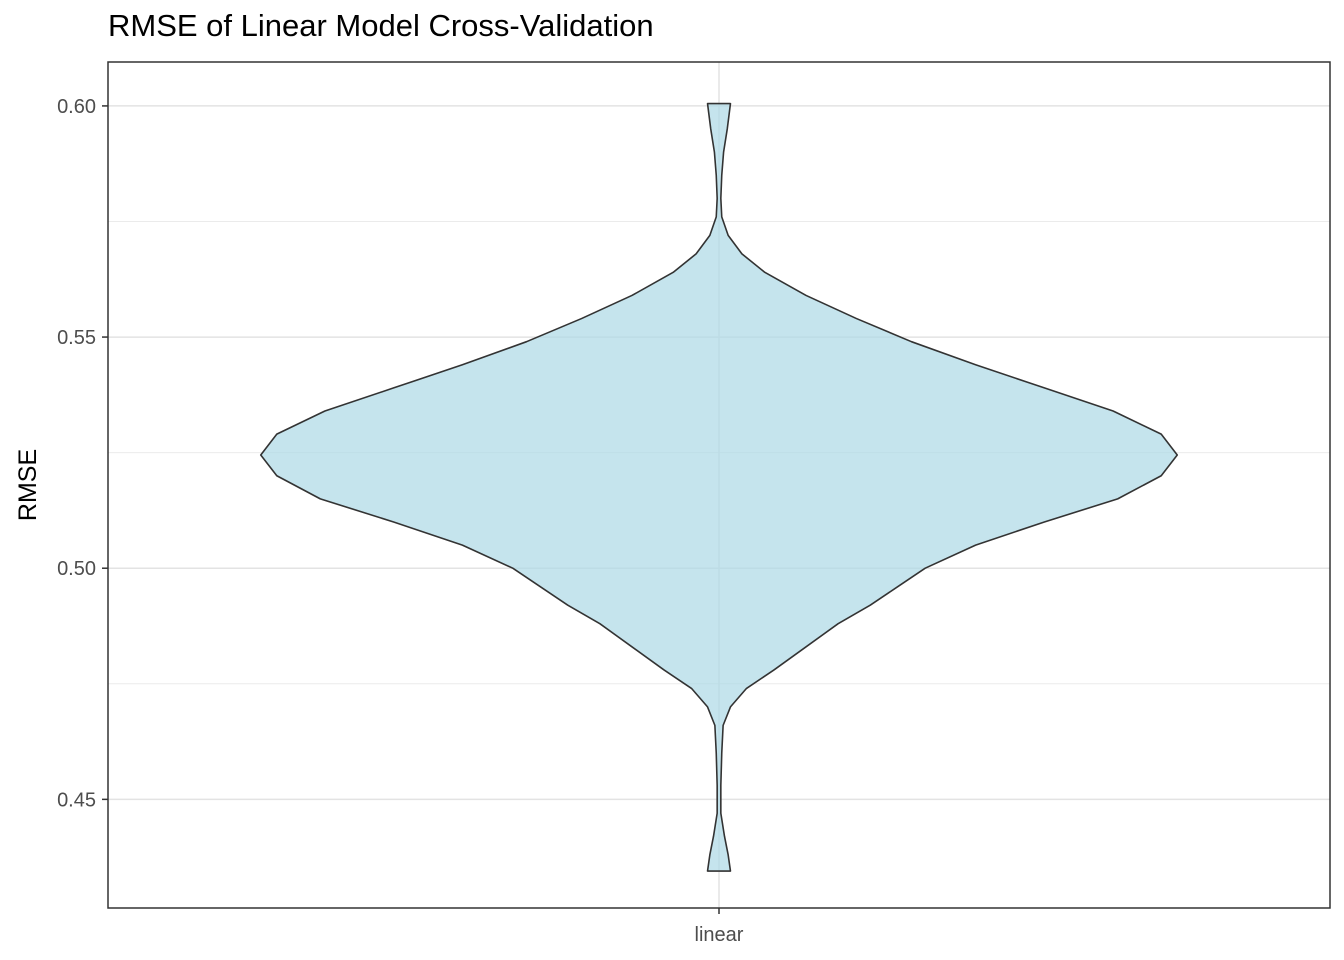 The width and height of the screenshot is (1344, 960). I want to click on y-tick-label: 0.55, so click(76, 338).